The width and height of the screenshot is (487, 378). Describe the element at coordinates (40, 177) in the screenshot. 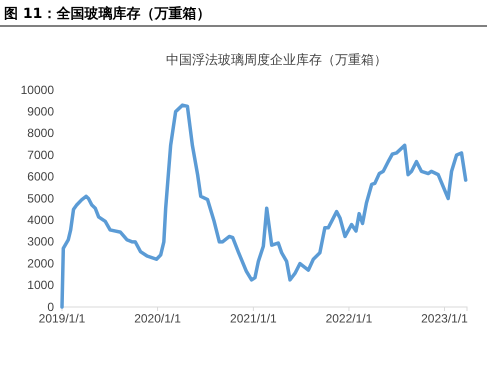

I see `y-tick-label: 6000` at that location.